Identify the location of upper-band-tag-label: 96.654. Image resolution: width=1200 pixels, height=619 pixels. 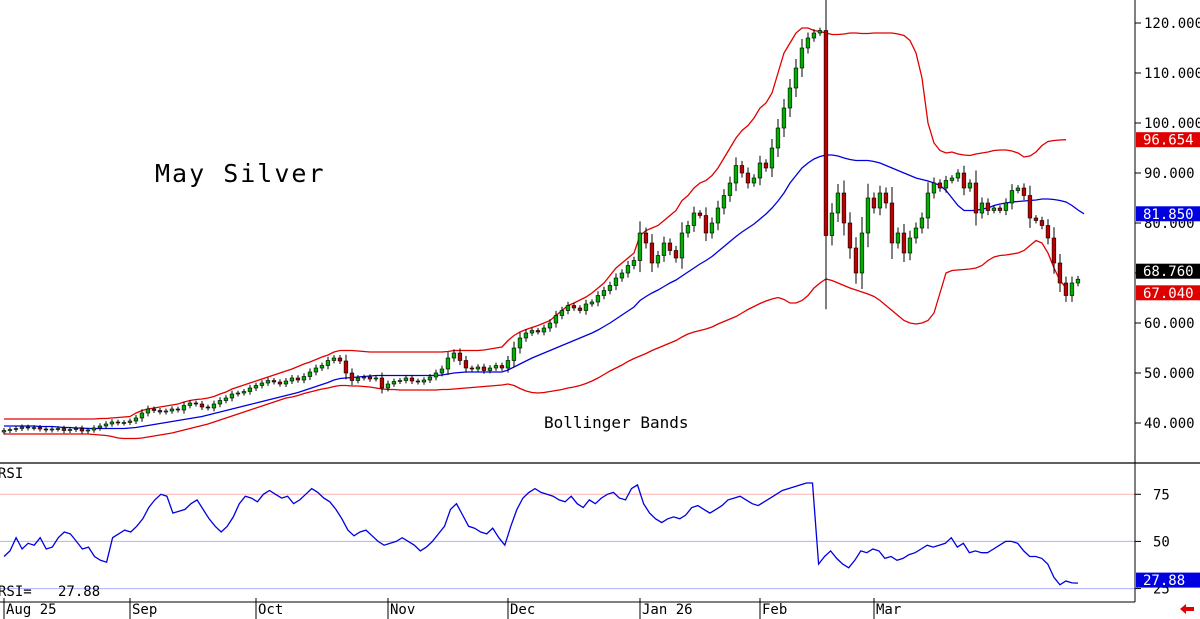
(1168, 141).